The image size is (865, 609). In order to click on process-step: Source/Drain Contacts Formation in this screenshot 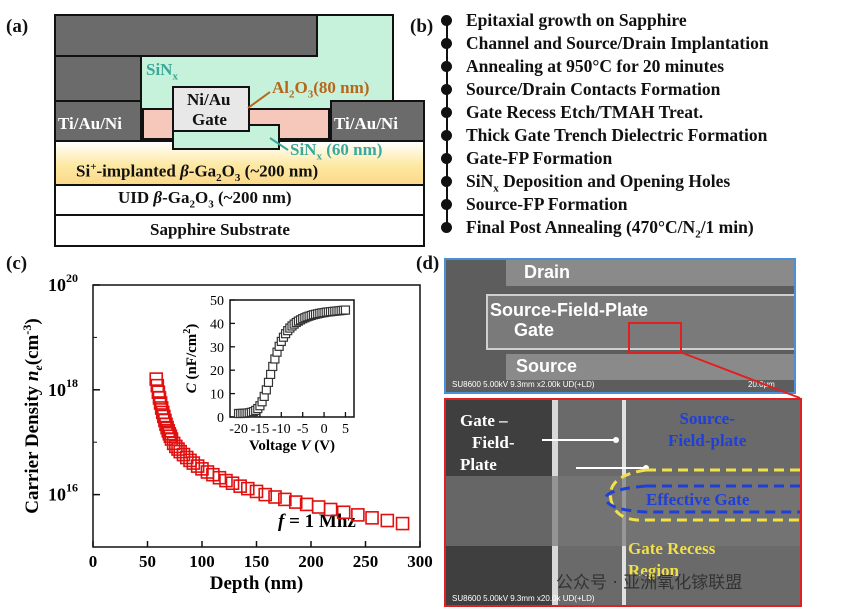, I will do `click(593, 89)`.